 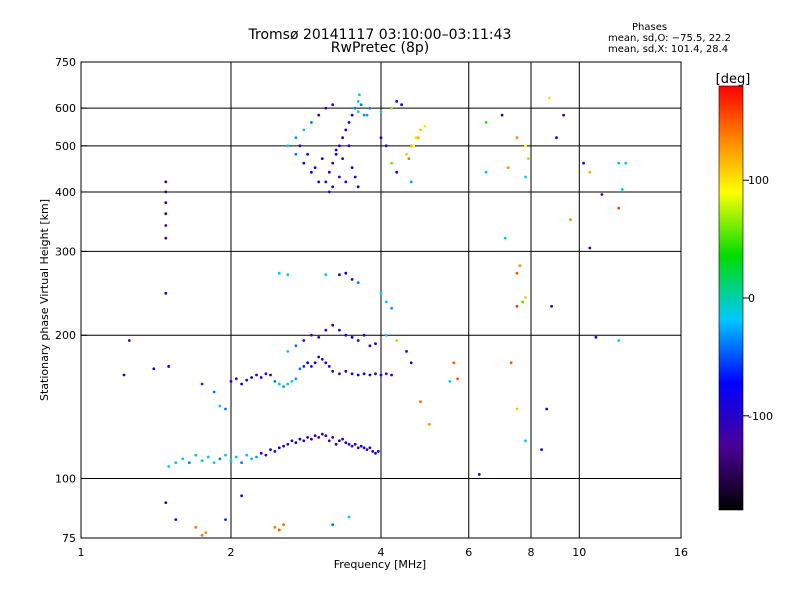 What do you see at coordinates (65, 335) in the screenshot?
I see `y-tick-label: 200` at bounding box center [65, 335].